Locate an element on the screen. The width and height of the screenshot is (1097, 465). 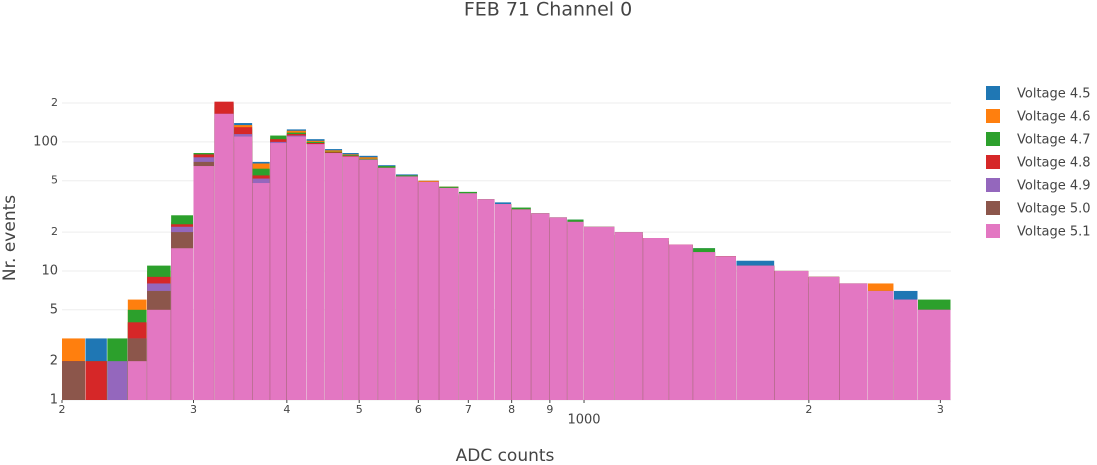
x-tick-label: 4 is located at coordinates (286, 409).